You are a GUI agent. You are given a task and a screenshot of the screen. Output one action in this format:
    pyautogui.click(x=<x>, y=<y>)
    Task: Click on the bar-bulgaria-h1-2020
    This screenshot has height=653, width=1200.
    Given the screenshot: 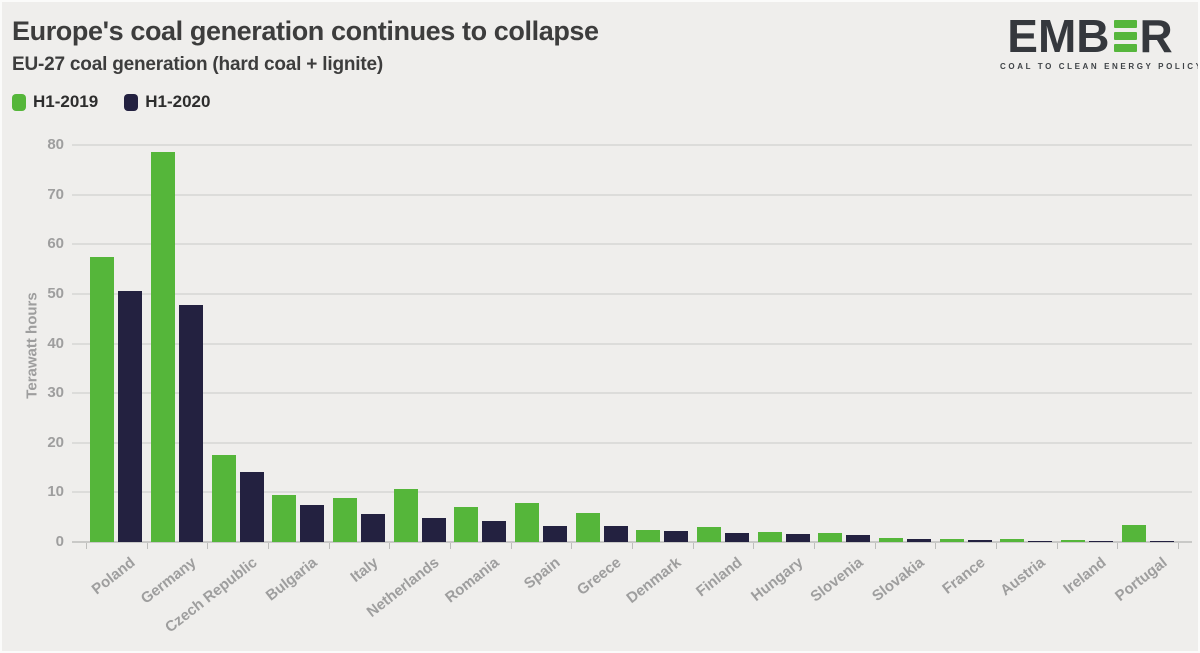 What is the action you would take?
    pyautogui.click(x=312, y=523)
    